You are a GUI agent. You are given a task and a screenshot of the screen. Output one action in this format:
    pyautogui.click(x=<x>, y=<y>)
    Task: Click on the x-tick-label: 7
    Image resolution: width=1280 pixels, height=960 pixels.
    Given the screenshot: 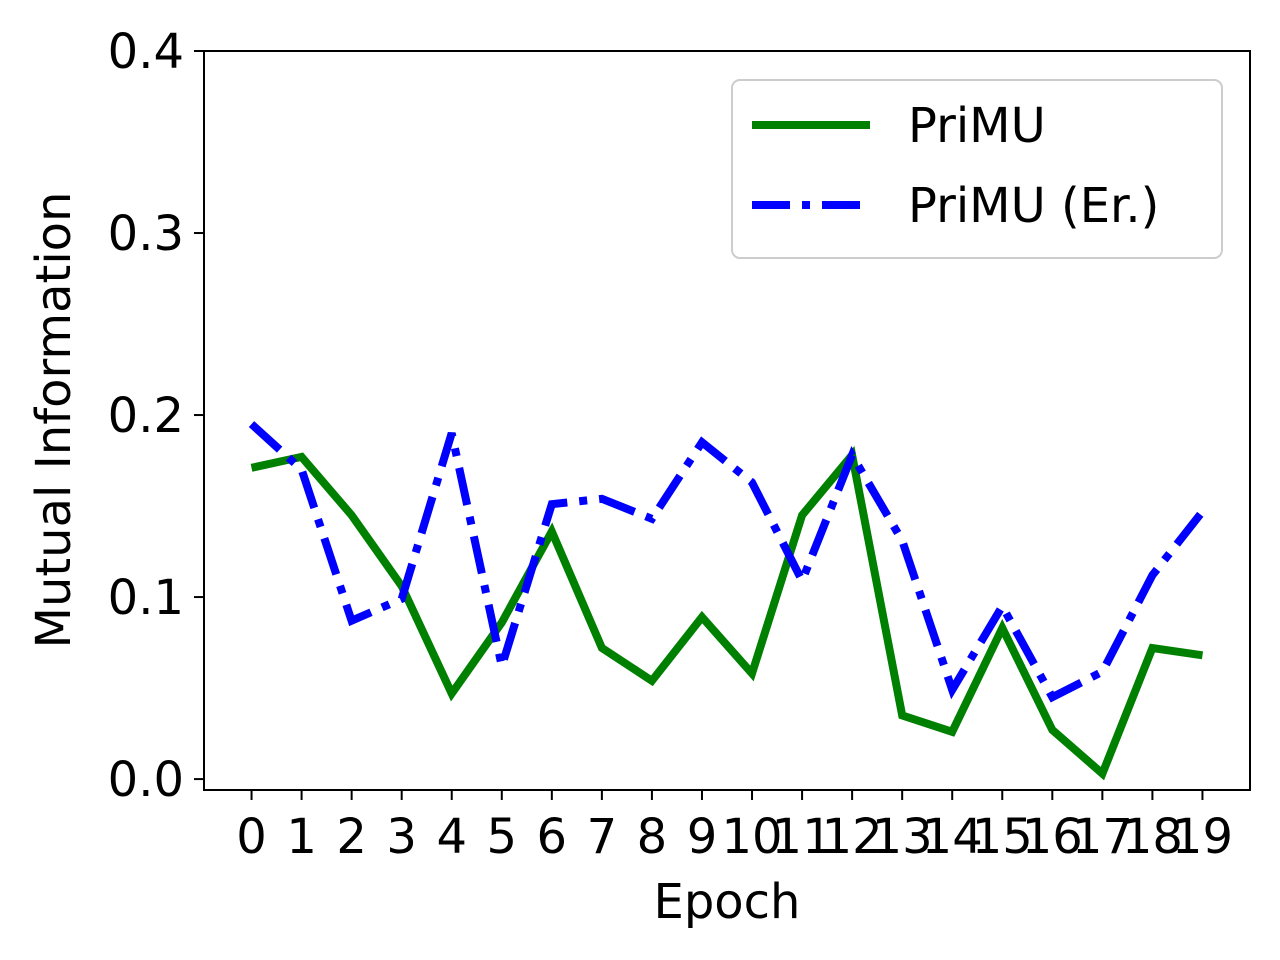 What is the action you would take?
    pyautogui.click(x=602, y=837)
    